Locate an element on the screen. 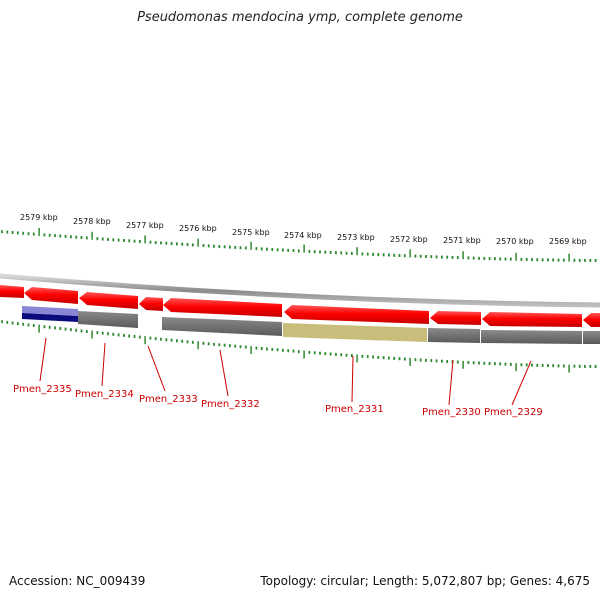 This screenshot has height=600, width=600. scale-label: 2570 kbp is located at coordinates (515, 241).